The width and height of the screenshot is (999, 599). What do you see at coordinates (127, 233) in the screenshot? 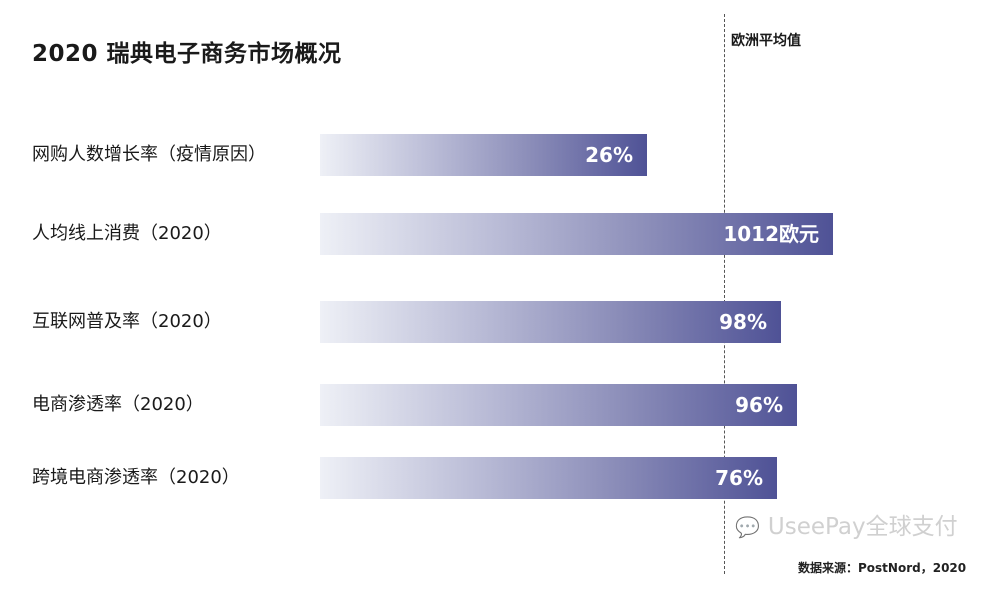
I see `category-label: 人均线上消费（2020）` at bounding box center [127, 233].